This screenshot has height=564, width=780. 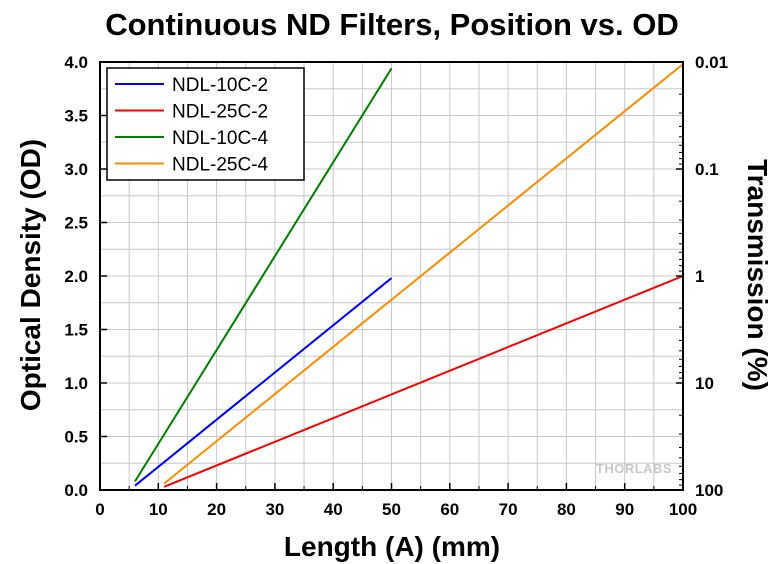 What do you see at coordinates (76, 223) in the screenshot?
I see `y-tick-label: 2.5` at bounding box center [76, 223].